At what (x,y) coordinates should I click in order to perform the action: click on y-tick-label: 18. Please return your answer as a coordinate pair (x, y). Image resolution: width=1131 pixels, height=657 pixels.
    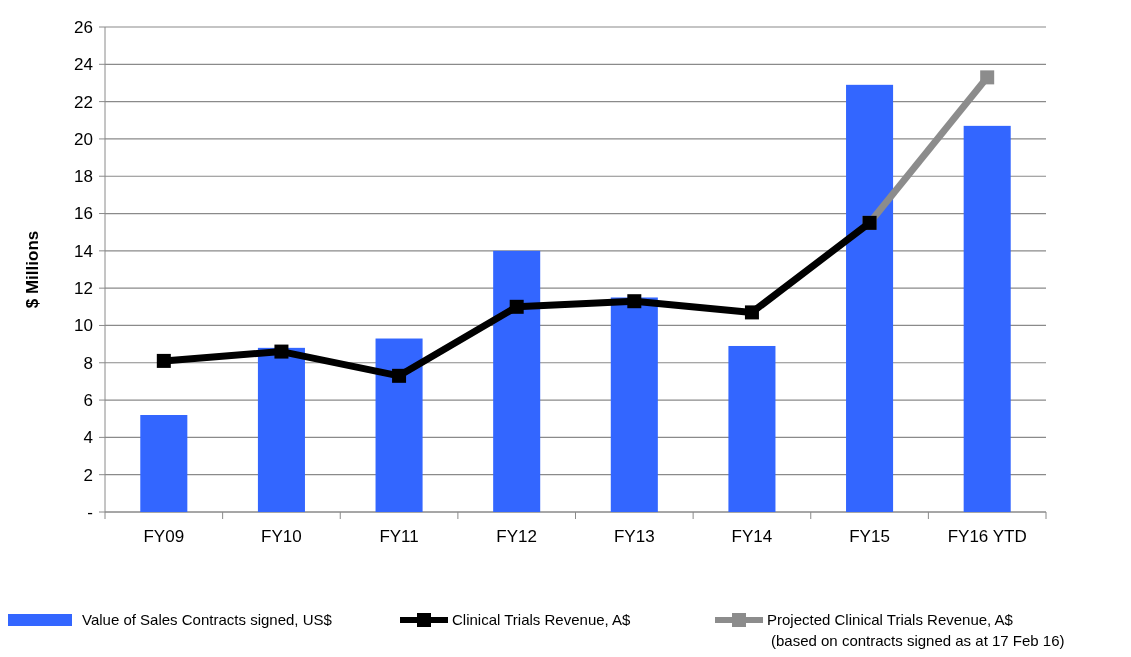
    Looking at the image, I should click on (83, 177).